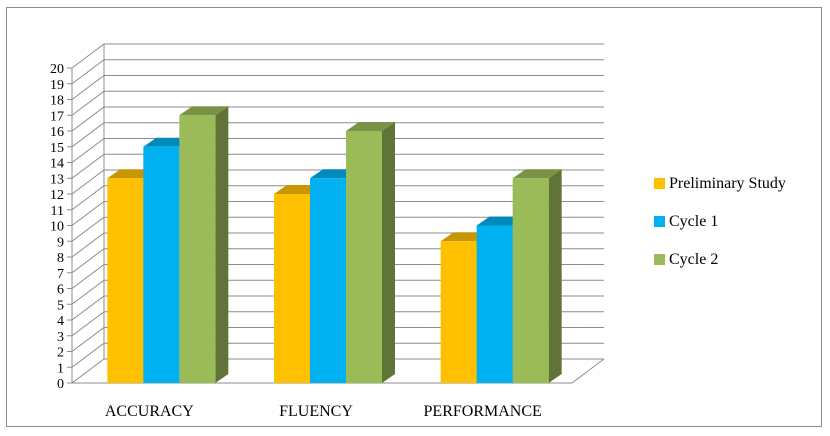 The width and height of the screenshot is (830, 436). Describe the element at coordinates (57, 148) in the screenshot. I see `y-tick-label: 15` at that location.